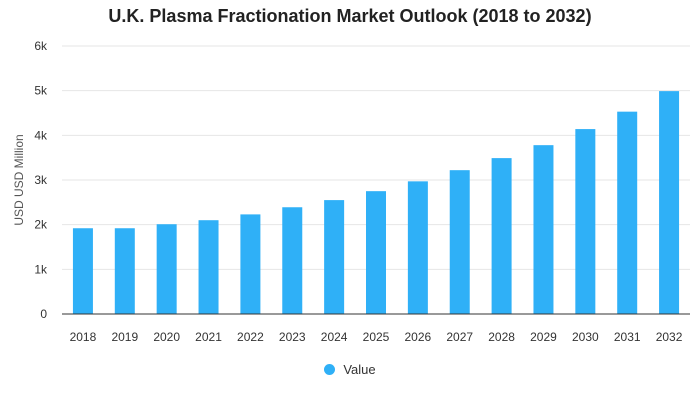 This screenshot has width=700, height=400. What do you see at coordinates (124, 271) in the screenshot?
I see `bar-2019` at bounding box center [124, 271].